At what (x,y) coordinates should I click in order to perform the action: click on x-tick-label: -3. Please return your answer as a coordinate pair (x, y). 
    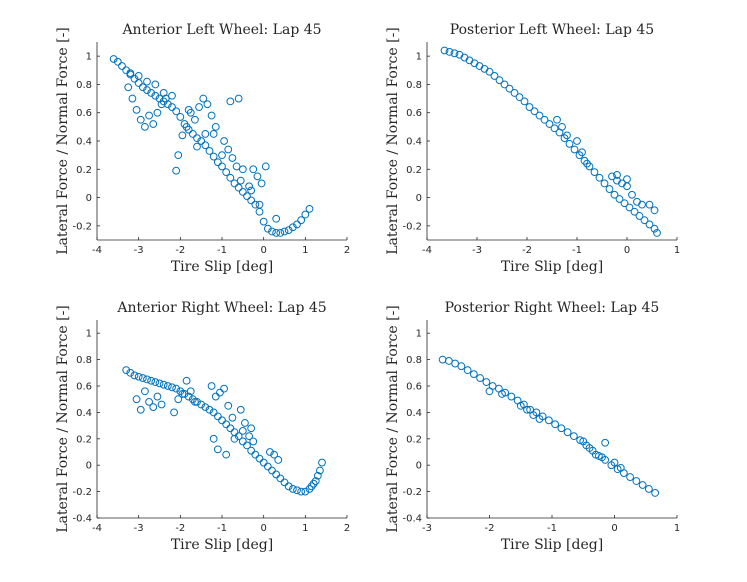
    Looking at the image, I should click on (477, 250).